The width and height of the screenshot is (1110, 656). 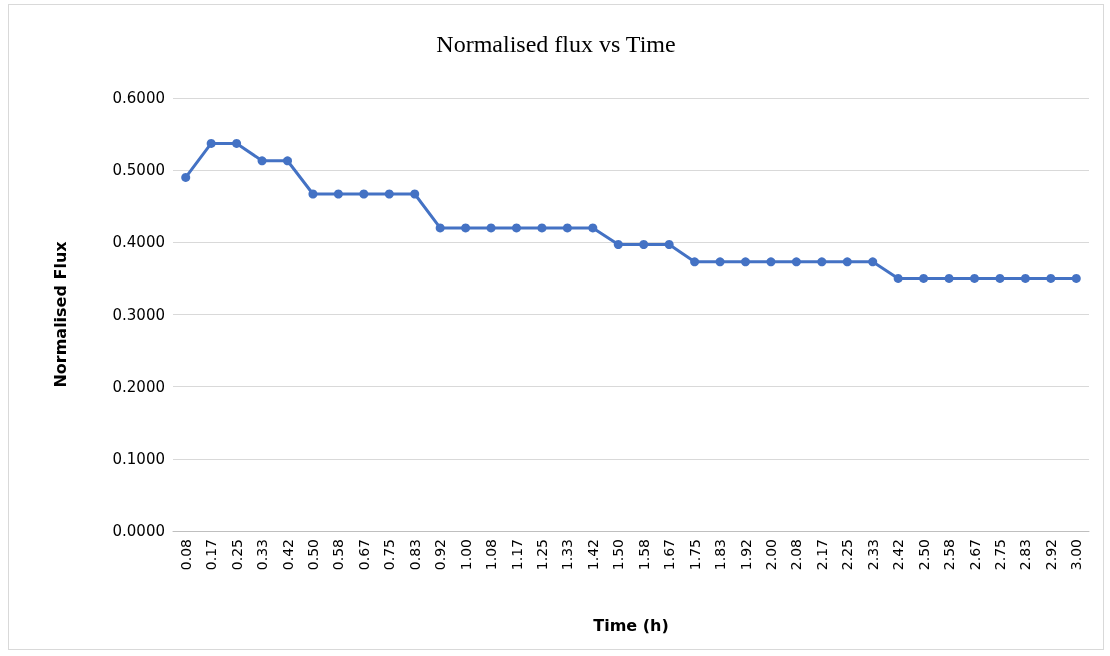 What do you see at coordinates (643, 555) in the screenshot?
I see `x-tick-label: 1.58` at bounding box center [643, 555].